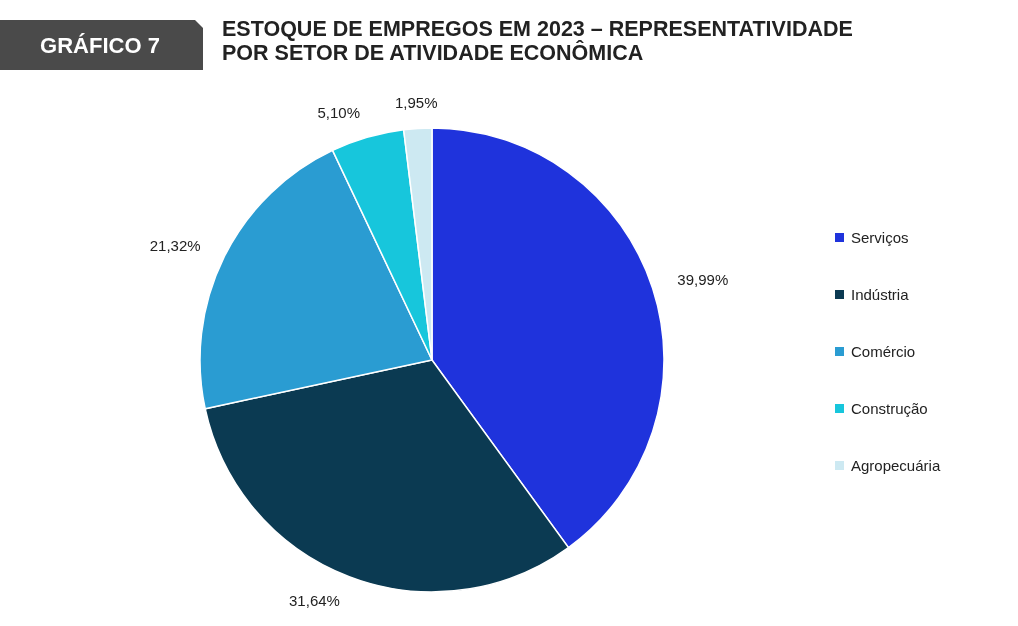 The height and width of the screenshot is (626, 1018). Describe the element at coordinates (880, 295) in the screenshot. I see `legend-label: Indústria` at that location.